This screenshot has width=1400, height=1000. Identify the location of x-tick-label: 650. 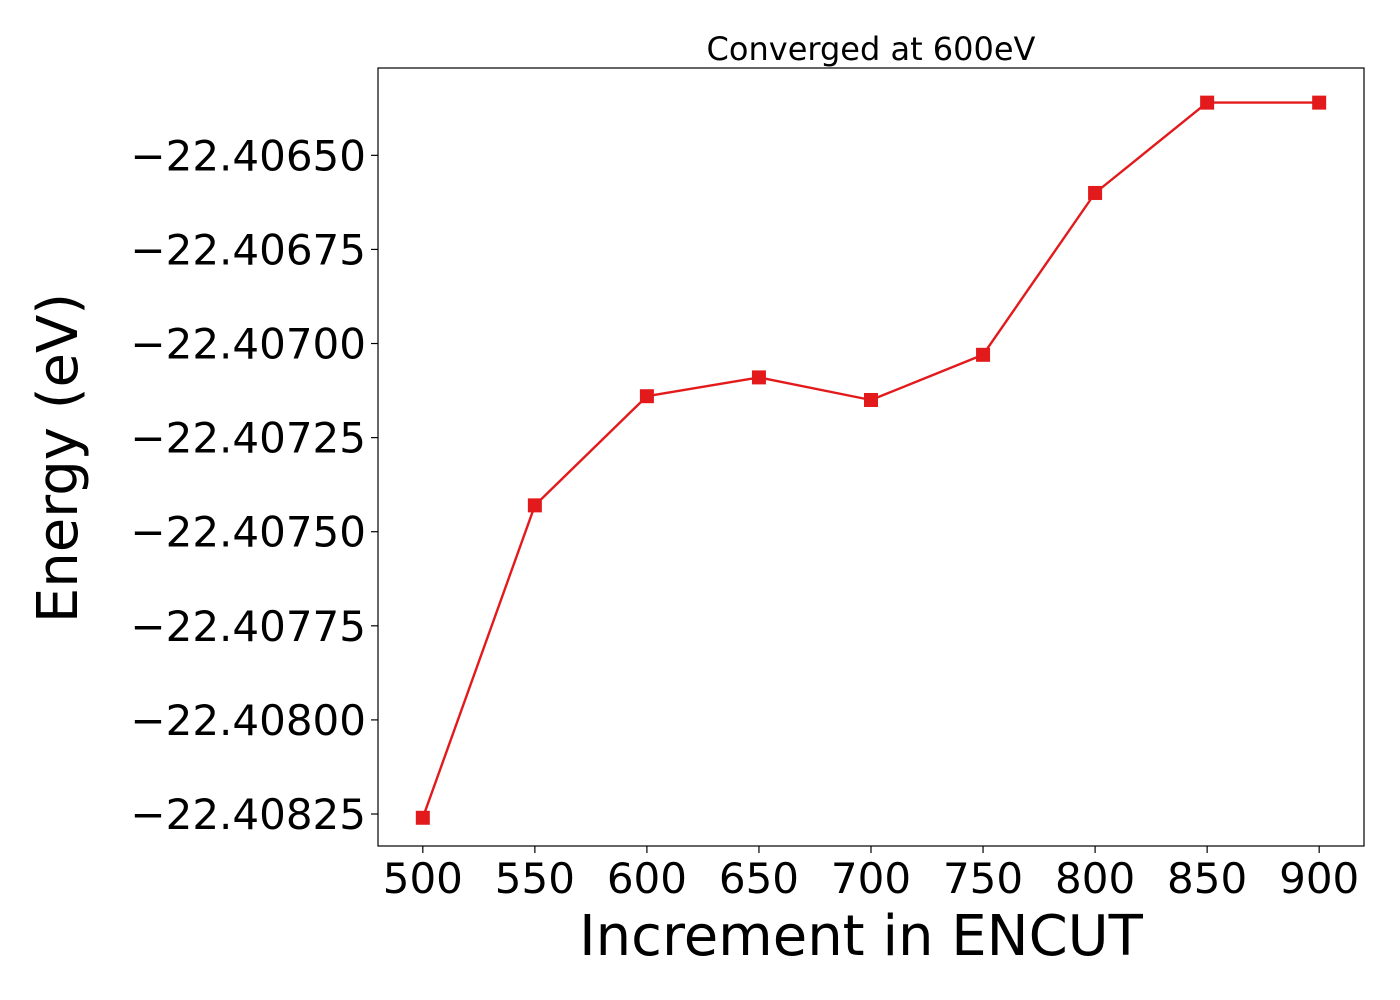
(759, 878).